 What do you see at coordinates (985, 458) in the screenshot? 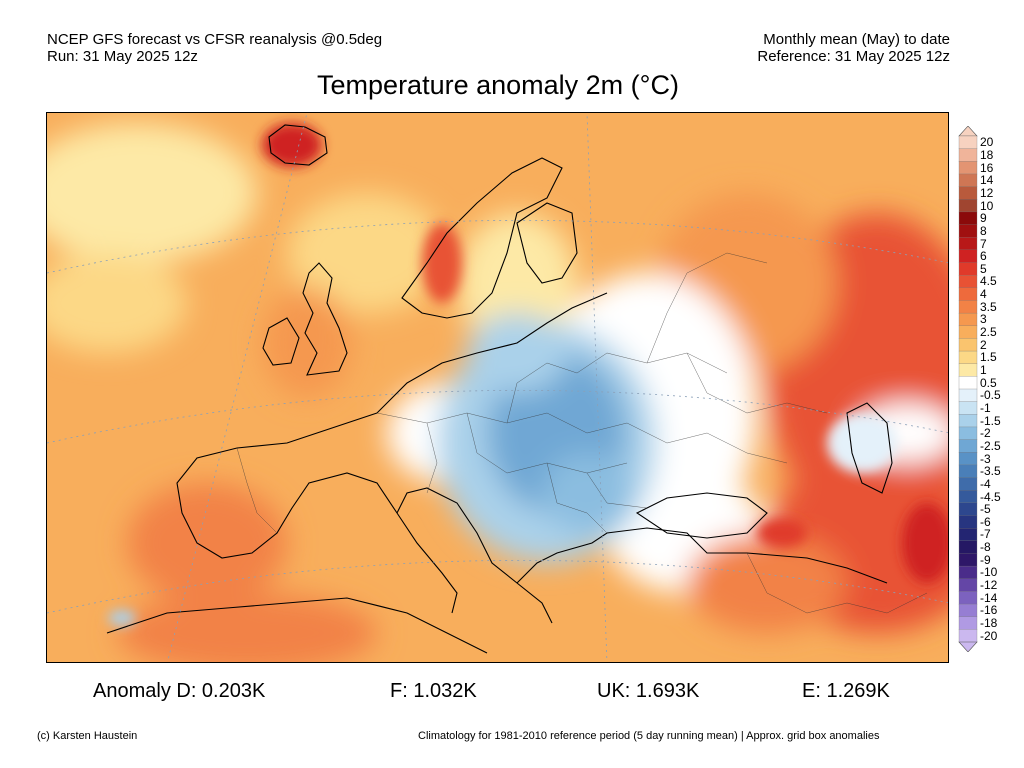
I see `legend-label: -3` at bounding box center [985, 458].